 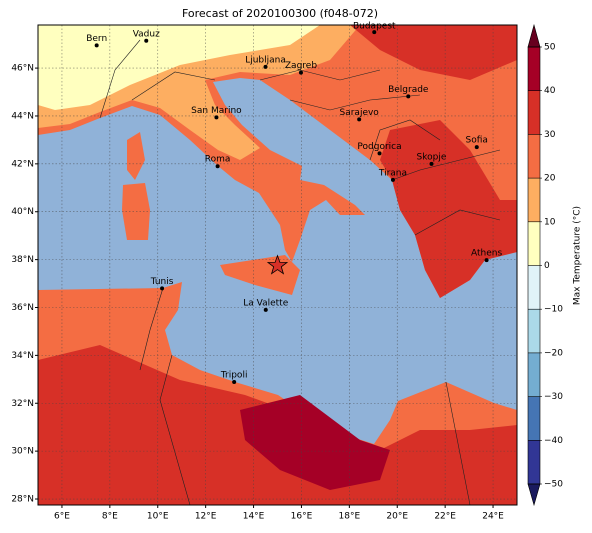 I want to click on colorbar-tick-label: 0, so click(x=547, y=266).